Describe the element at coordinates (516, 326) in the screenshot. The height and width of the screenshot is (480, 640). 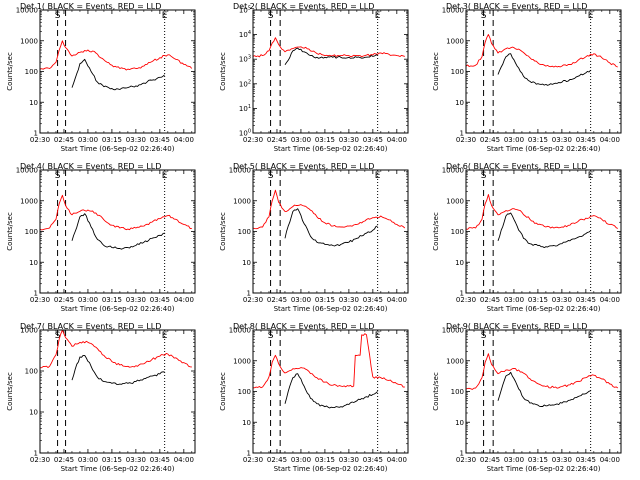
I see `panel-title: Det 9( BLACK = Events, RED = LLD` at that location.